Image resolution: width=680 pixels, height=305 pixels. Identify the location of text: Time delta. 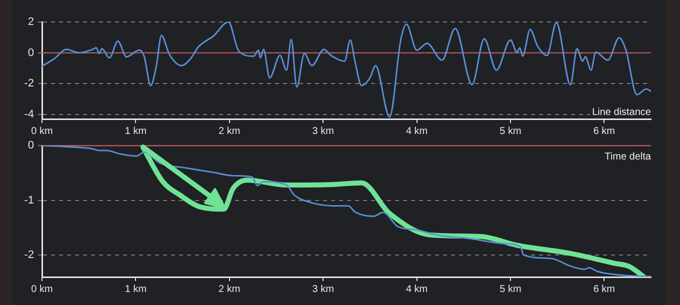
(628, 156).